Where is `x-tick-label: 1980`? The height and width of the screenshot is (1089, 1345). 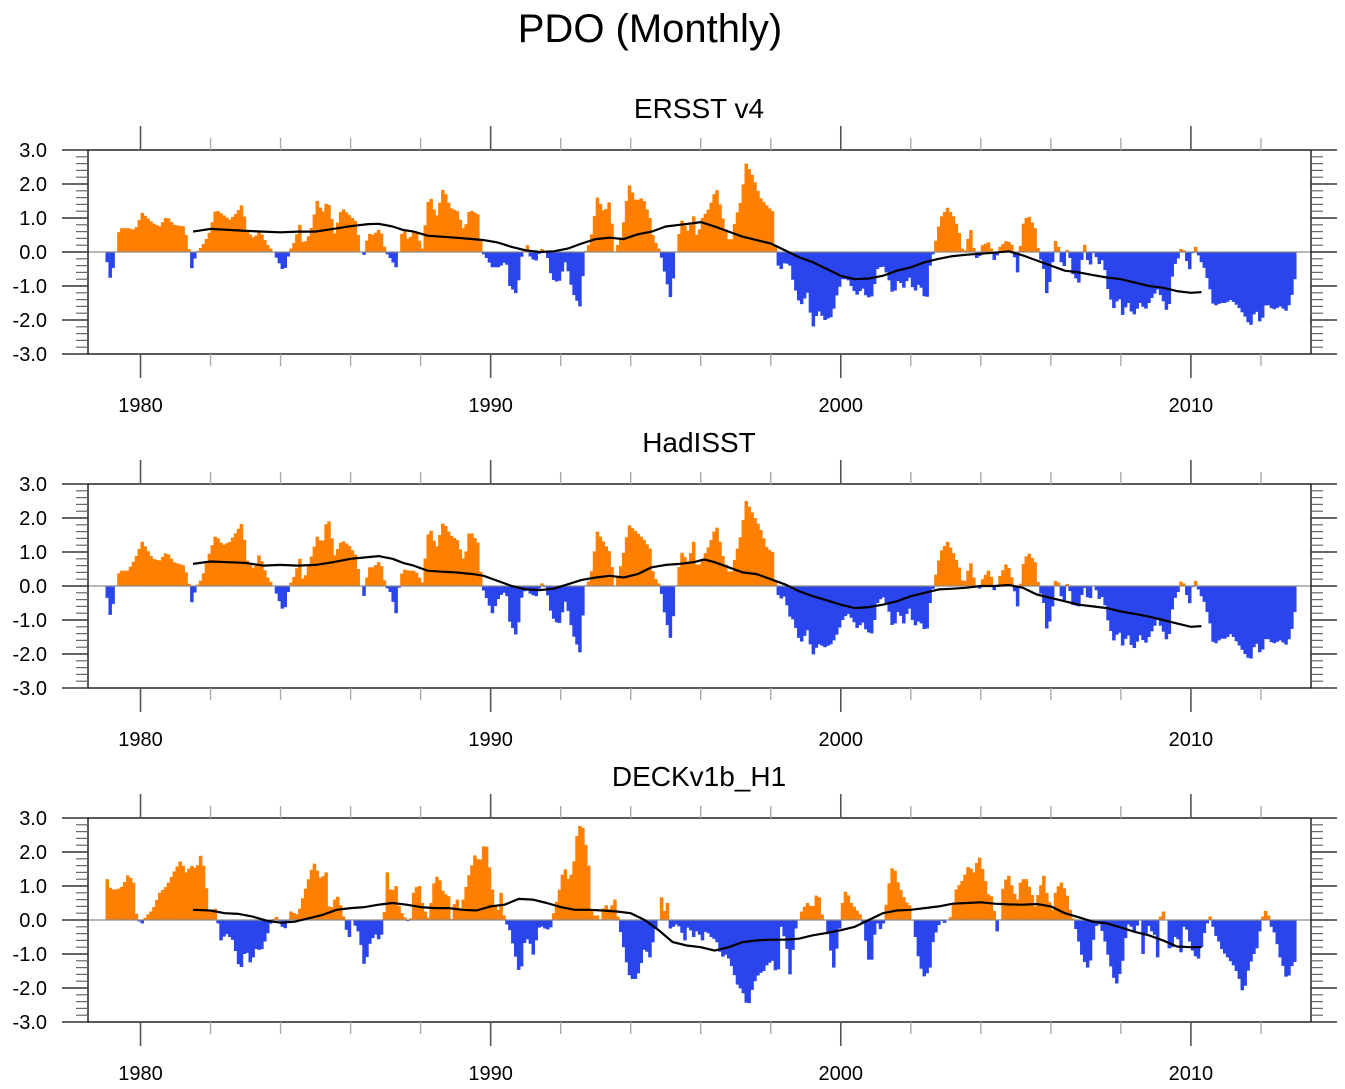
x-tick-label: 1980 is located at coordinates (140, 740).